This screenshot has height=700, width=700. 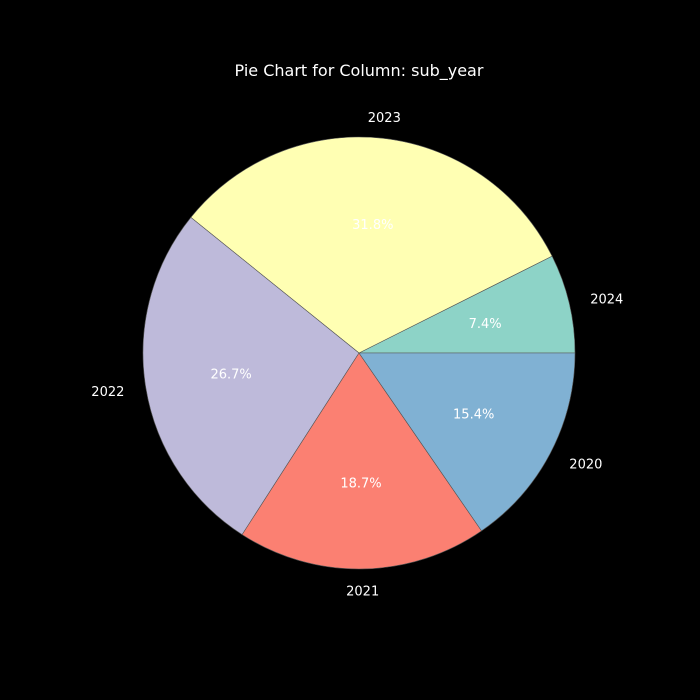 What do you see at coordinates (606, 299) in the screenshot?
I see `category-label-2024: 2024` at bounding box center [606, 299].